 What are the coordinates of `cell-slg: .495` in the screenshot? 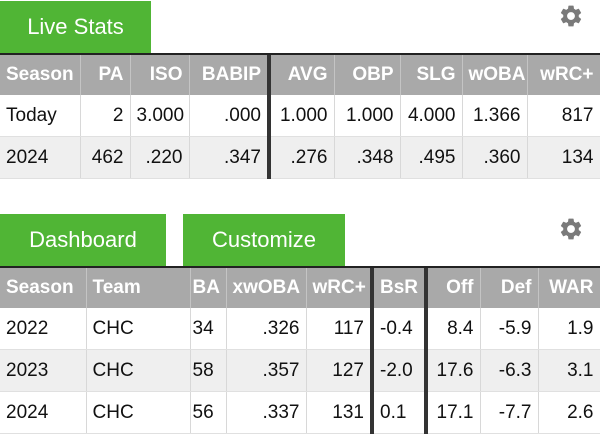 It's located at (431, 157).